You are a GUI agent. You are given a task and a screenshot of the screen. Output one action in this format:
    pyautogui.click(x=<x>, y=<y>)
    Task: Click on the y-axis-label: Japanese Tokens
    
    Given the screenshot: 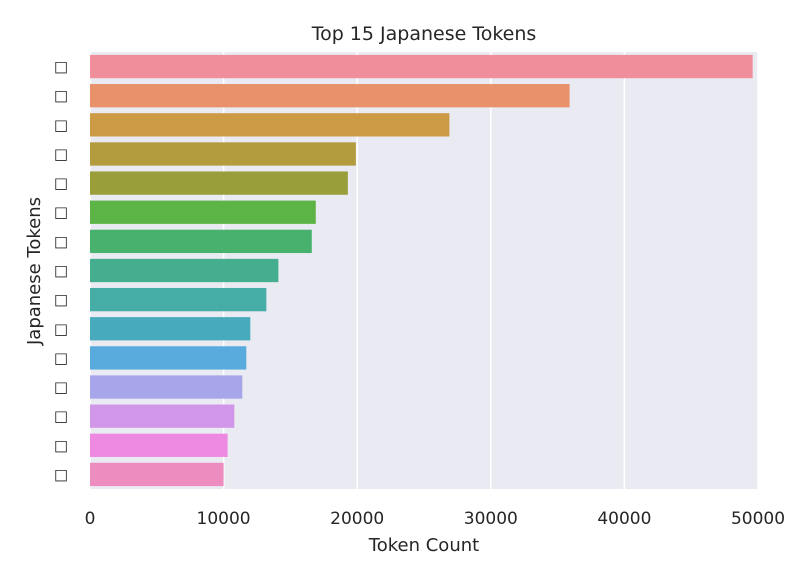 What is the action you would take?
    pyautogui.click(x=34, y=271)
    